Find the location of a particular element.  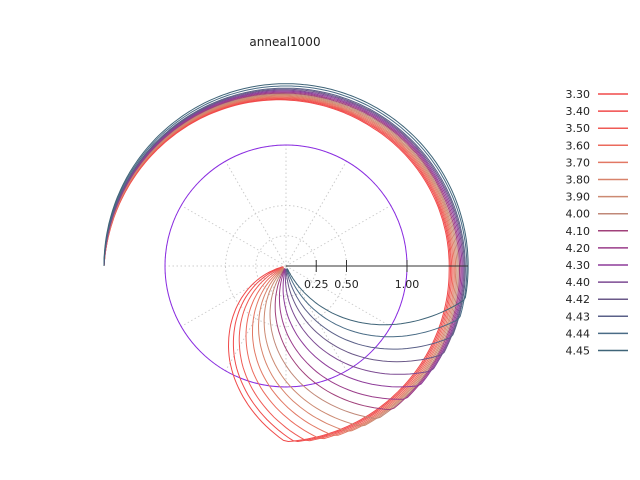

chart-title: anneal1000 is located at coordinates (284, 42).